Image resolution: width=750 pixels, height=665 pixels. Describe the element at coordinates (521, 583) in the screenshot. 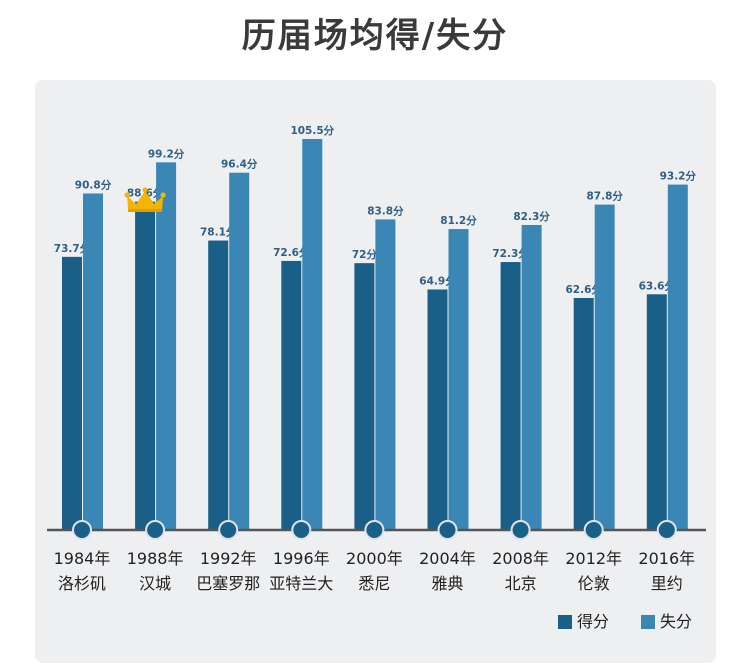

I see `x-tick-label-city-6: 北京` at that location.